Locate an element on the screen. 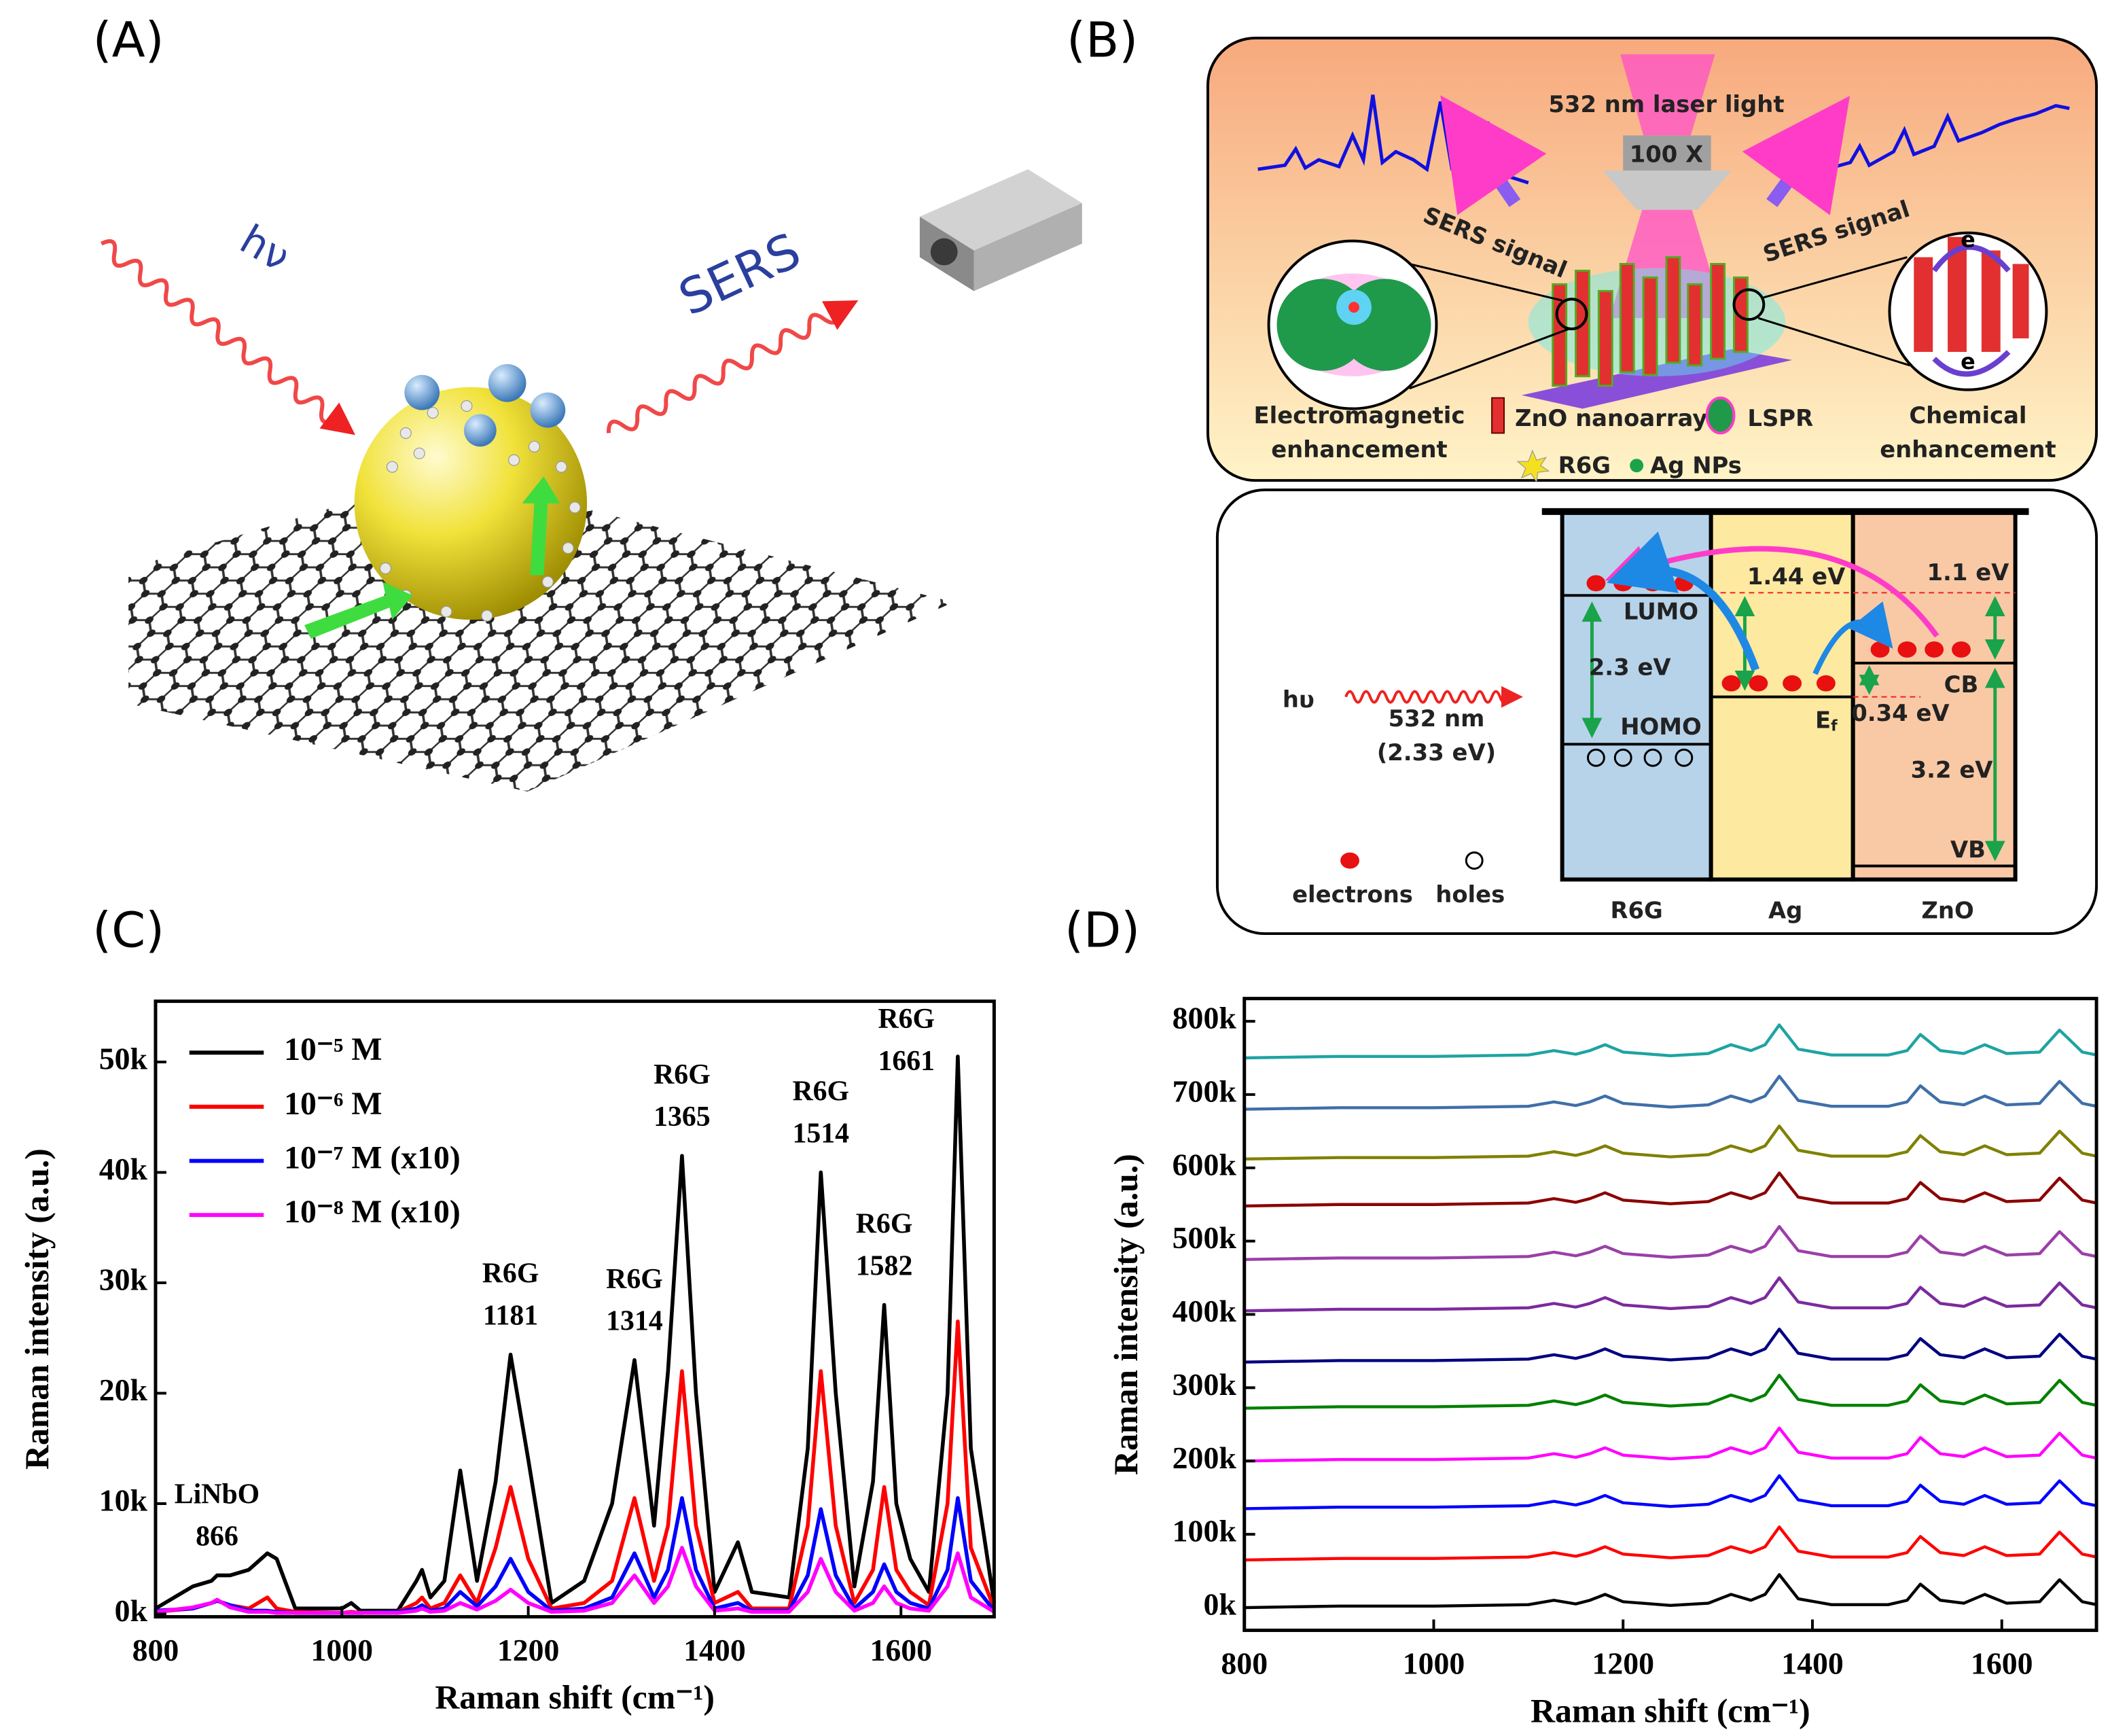 This screenshot has height=1736, width=2110. y-tick-label: 30k is located at coordinates (124, 1279).